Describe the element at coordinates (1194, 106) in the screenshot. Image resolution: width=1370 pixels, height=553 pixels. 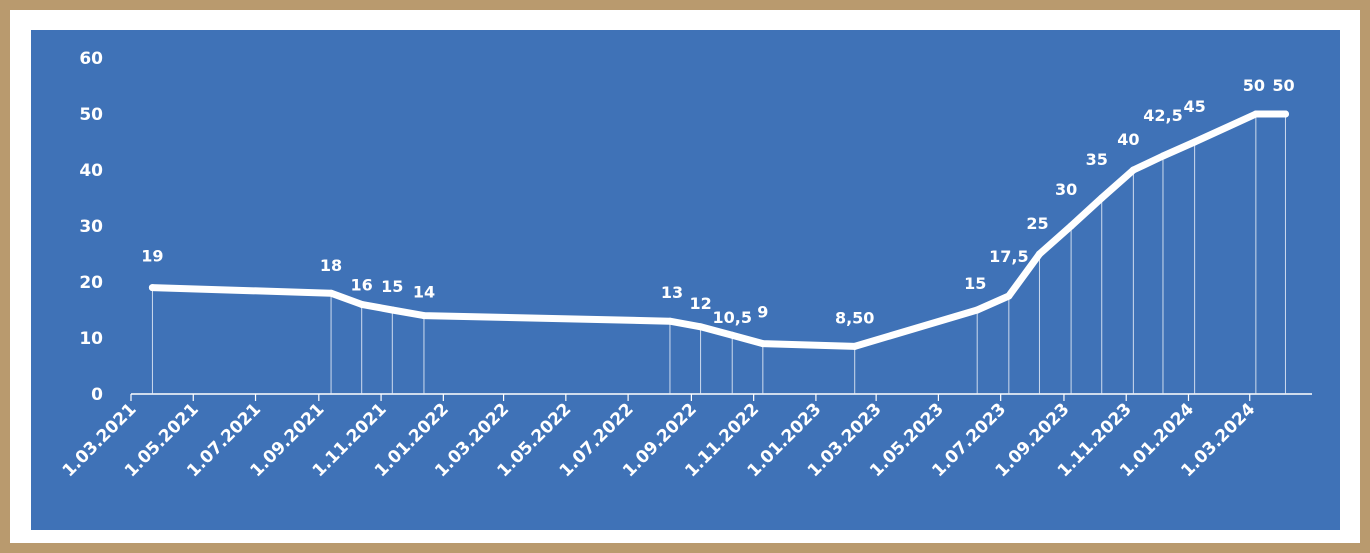
I see `data-label: 45` at that location.